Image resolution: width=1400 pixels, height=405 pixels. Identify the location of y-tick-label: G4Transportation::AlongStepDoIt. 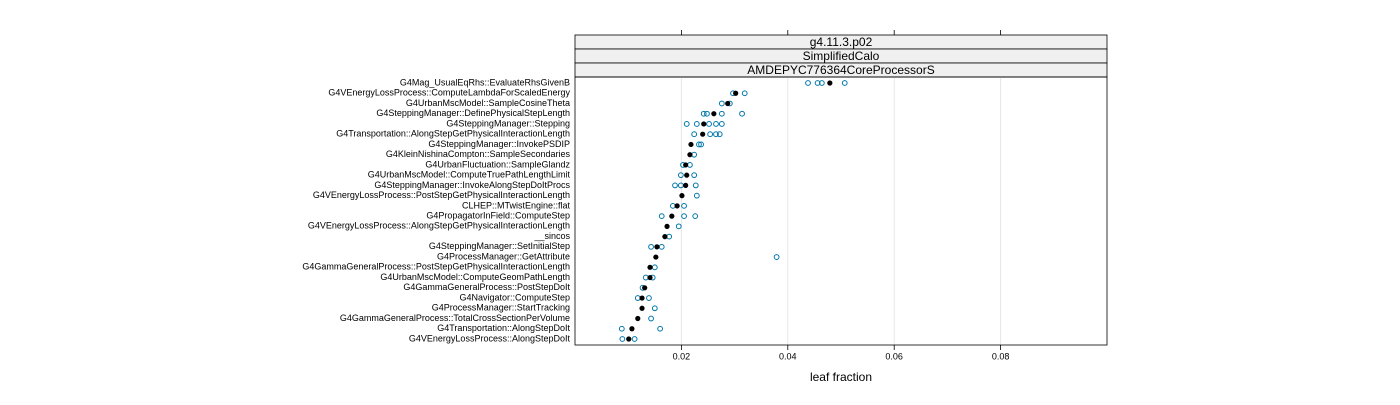
(503, 328).